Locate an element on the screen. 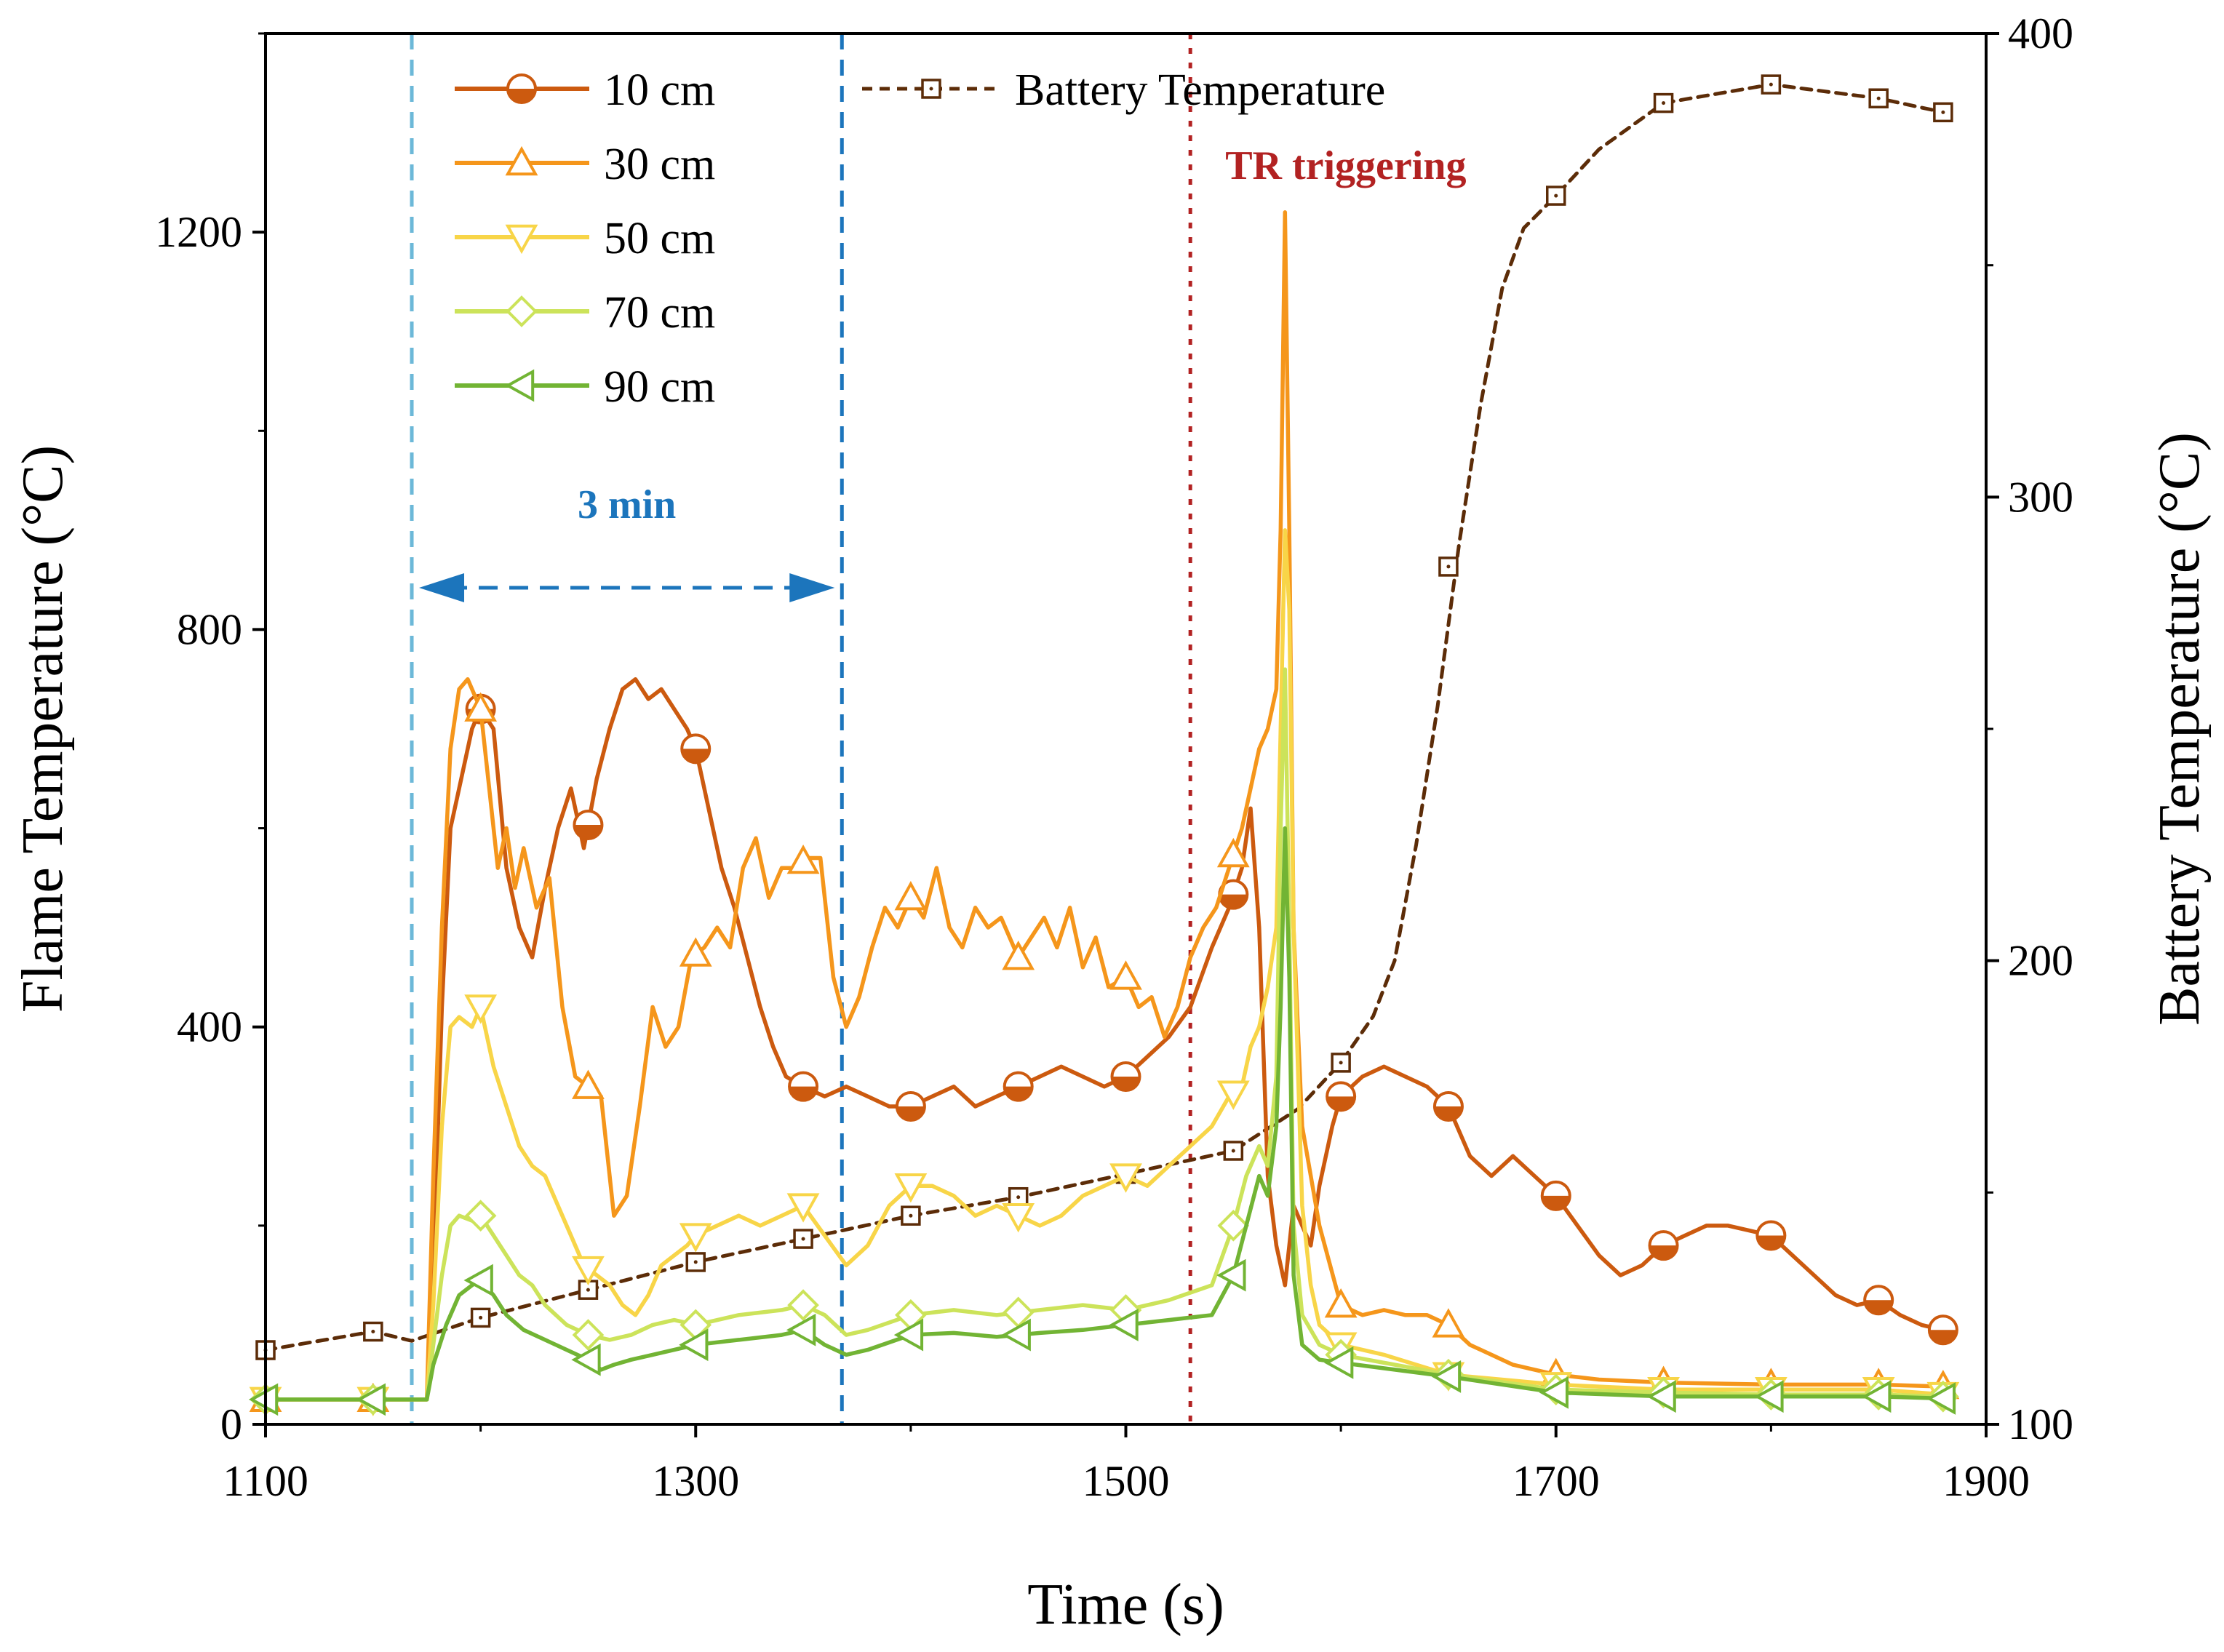  x-tick-label: 1100 is located at coordinates (265, 1481).